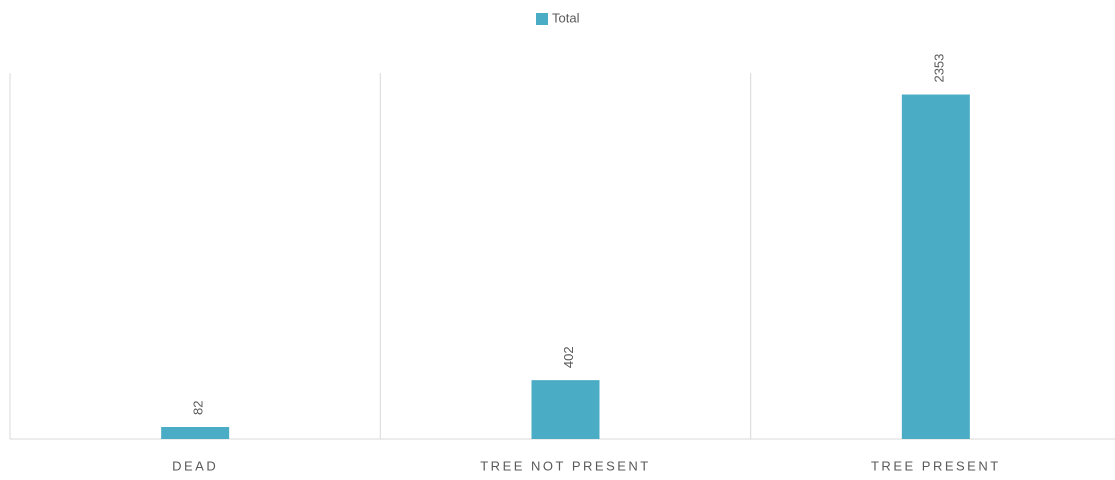  I want to click on legend-swatch, so click(542, 19).